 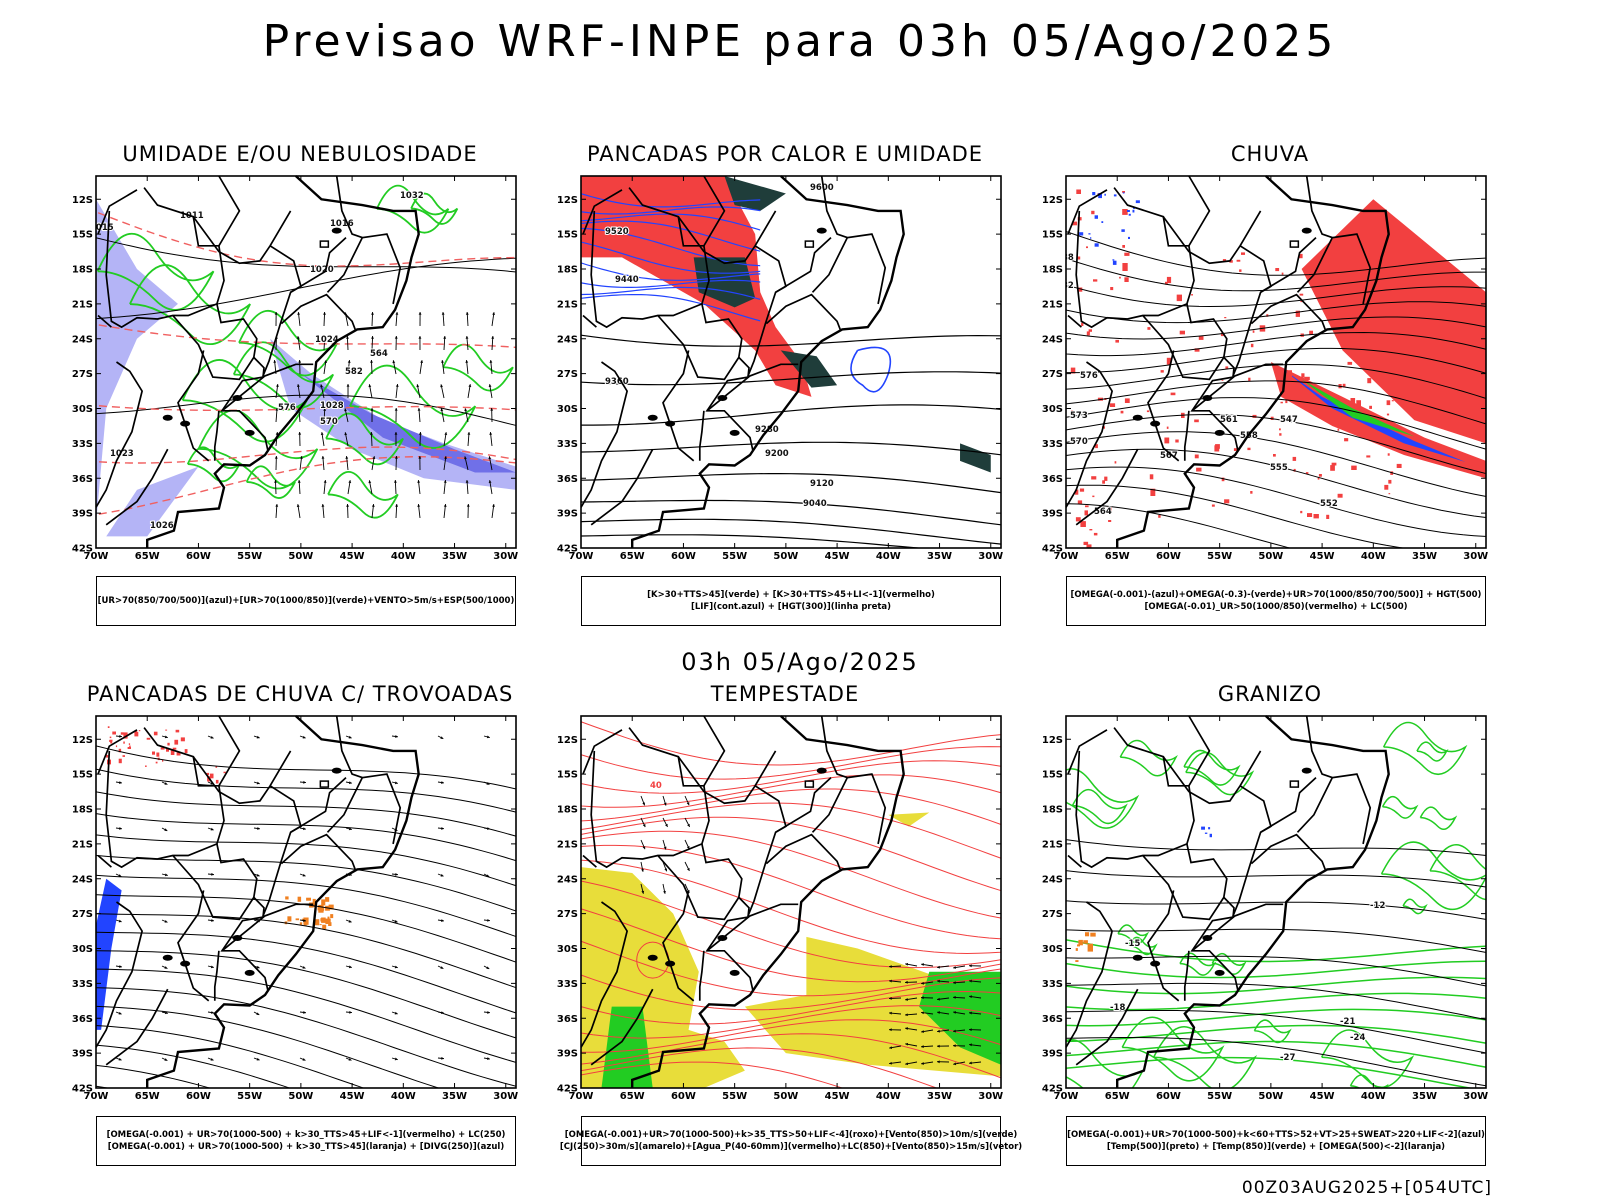 What do you see at coordinates (777, 454) in the screenshot?
I see `contour-label: 9200` at bounding box center [777, 454].